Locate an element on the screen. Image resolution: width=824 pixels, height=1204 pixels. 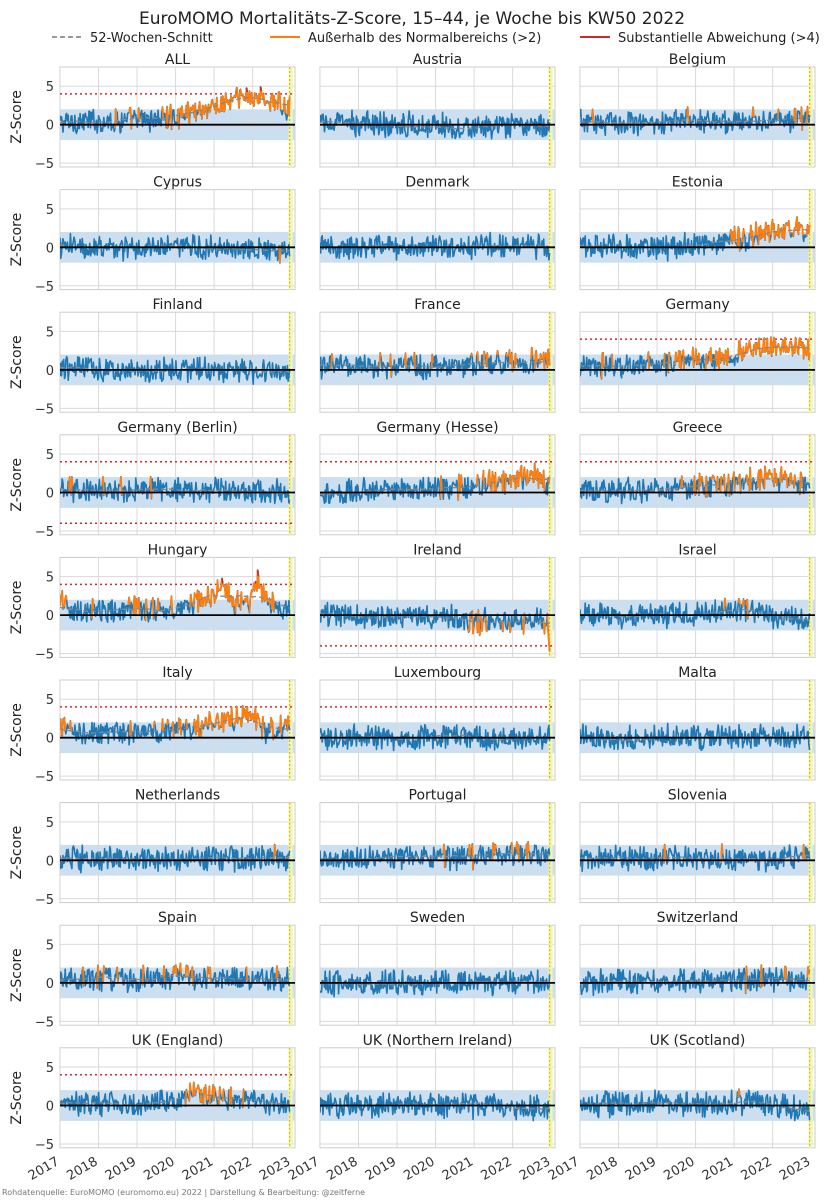
panel-title: Italy is located at coordinates (177, 673).